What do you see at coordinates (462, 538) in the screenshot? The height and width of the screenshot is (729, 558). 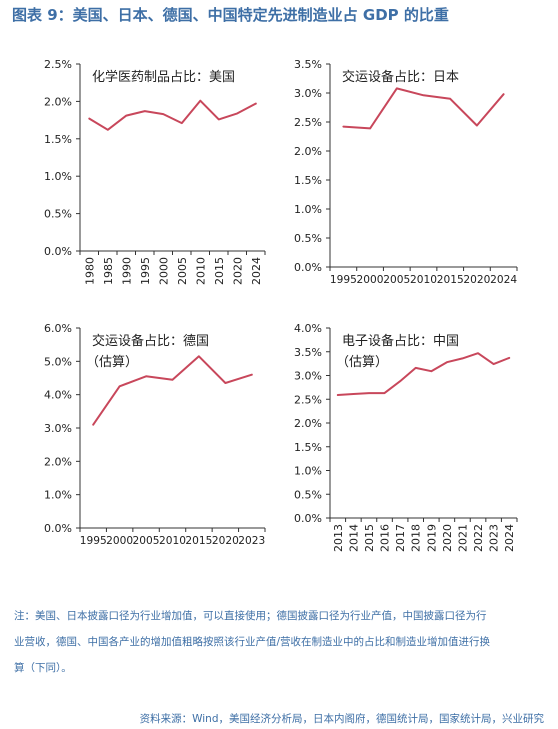 I see `x-tick-label: 2021` at bounding box center [462, 538].